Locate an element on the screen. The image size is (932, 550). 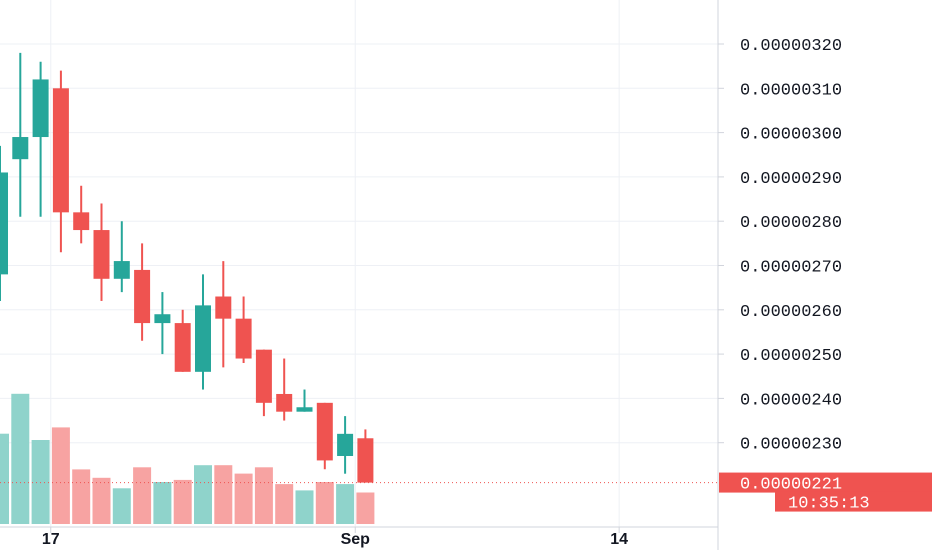
countdown-label: 10:35:13 is located at coordinates (829, 504).